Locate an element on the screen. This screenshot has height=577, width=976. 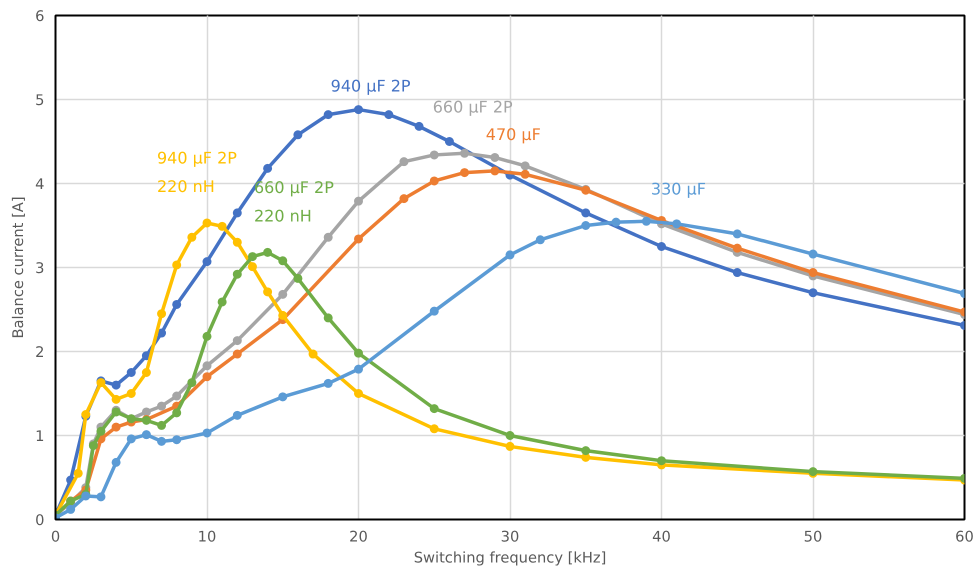
y-tick-label: 0 is located at coordinates (40, 520).